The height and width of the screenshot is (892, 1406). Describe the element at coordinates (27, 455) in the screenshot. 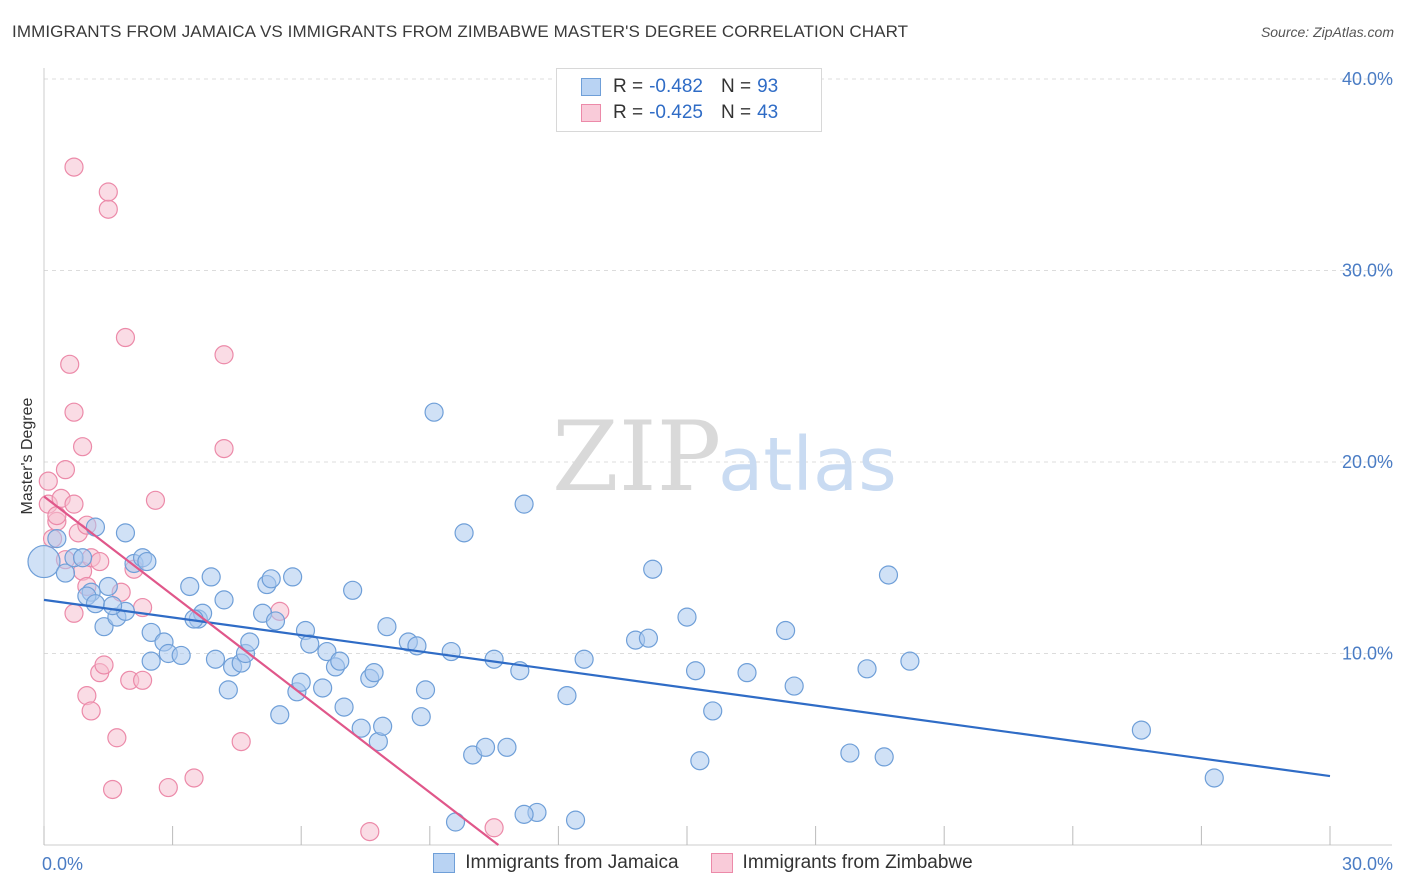

I see `y-axis-title: Master's Degree` at that location.